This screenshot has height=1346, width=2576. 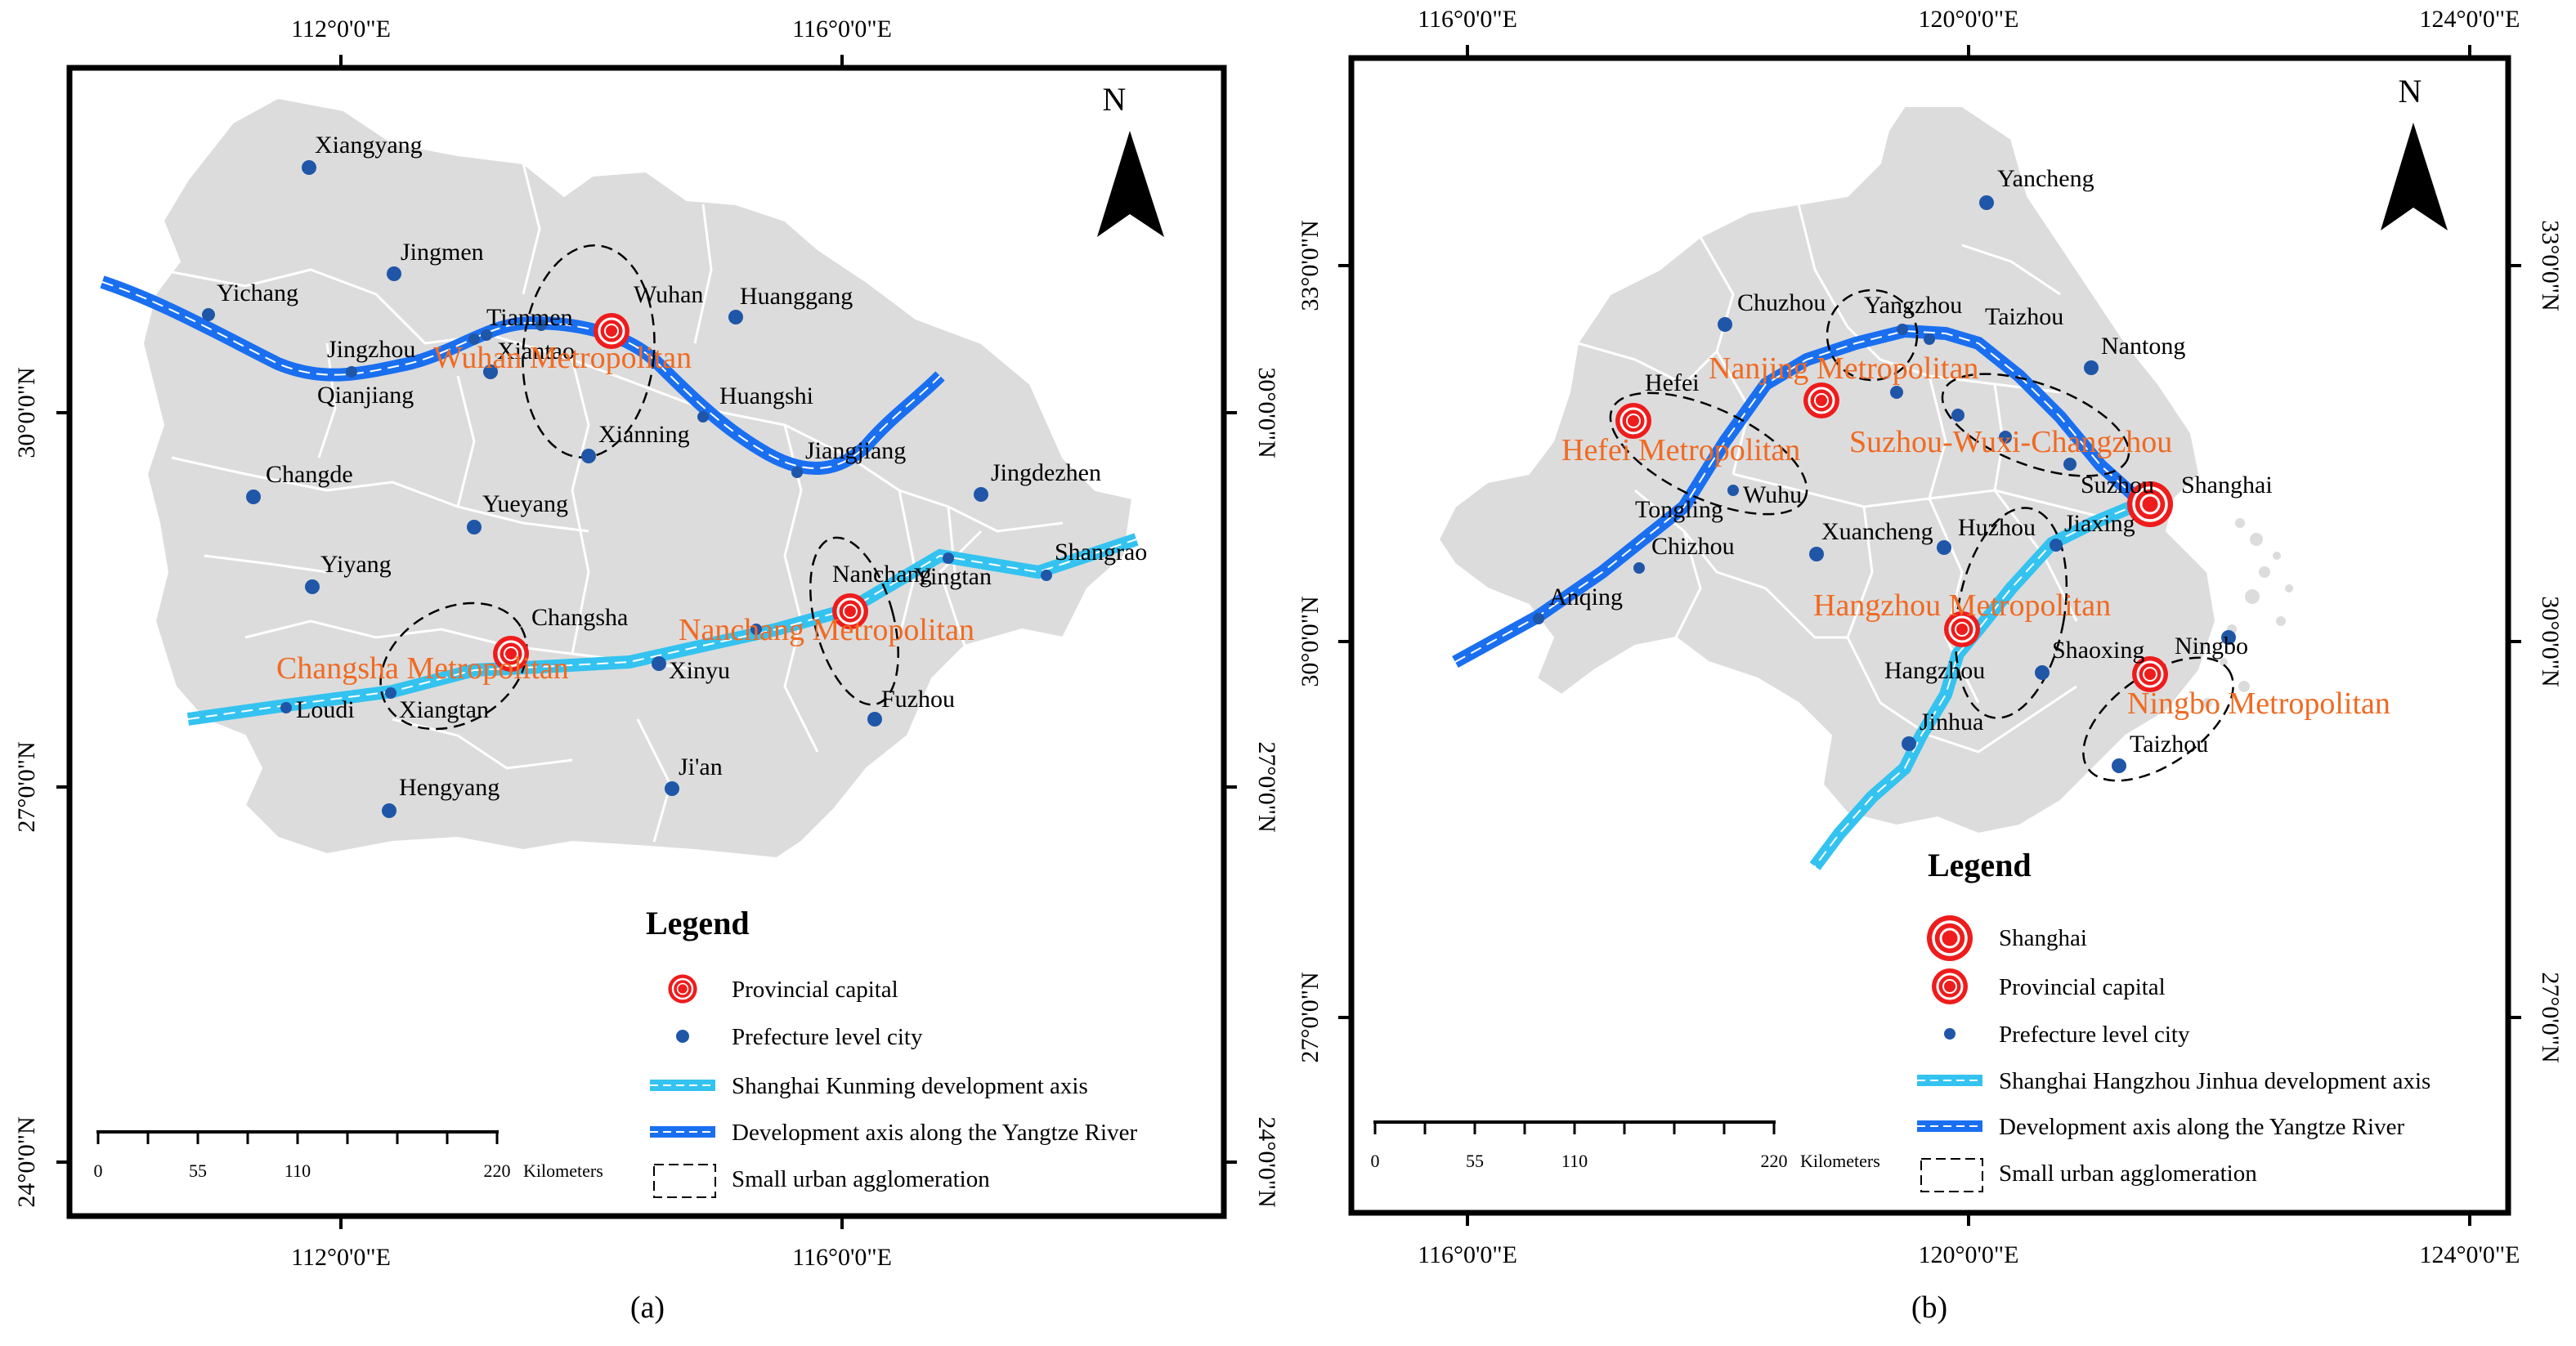 I want to click on capital-label: Hangzhou, so click(x=1934, y=671).